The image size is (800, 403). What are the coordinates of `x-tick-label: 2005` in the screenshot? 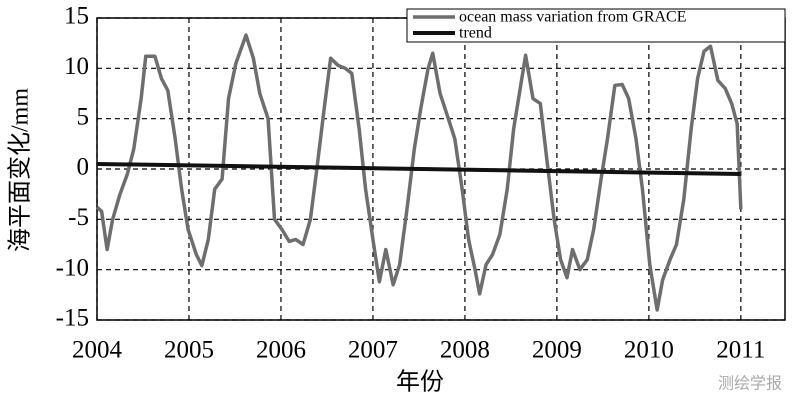 It's located at (189, 350).